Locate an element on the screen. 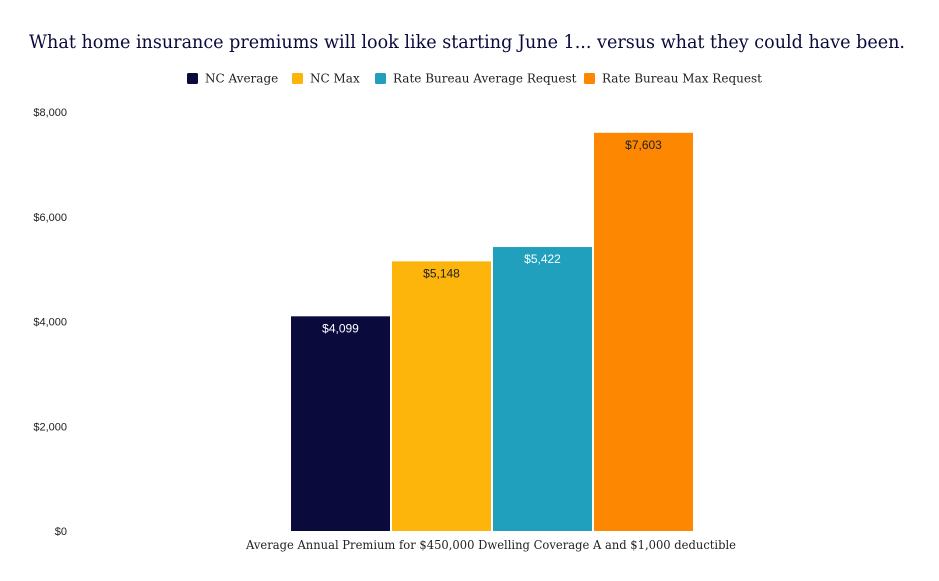 This screenshot has width=939, height=581. y-tick-label: $8,000 is located at coordinates (50, 113).